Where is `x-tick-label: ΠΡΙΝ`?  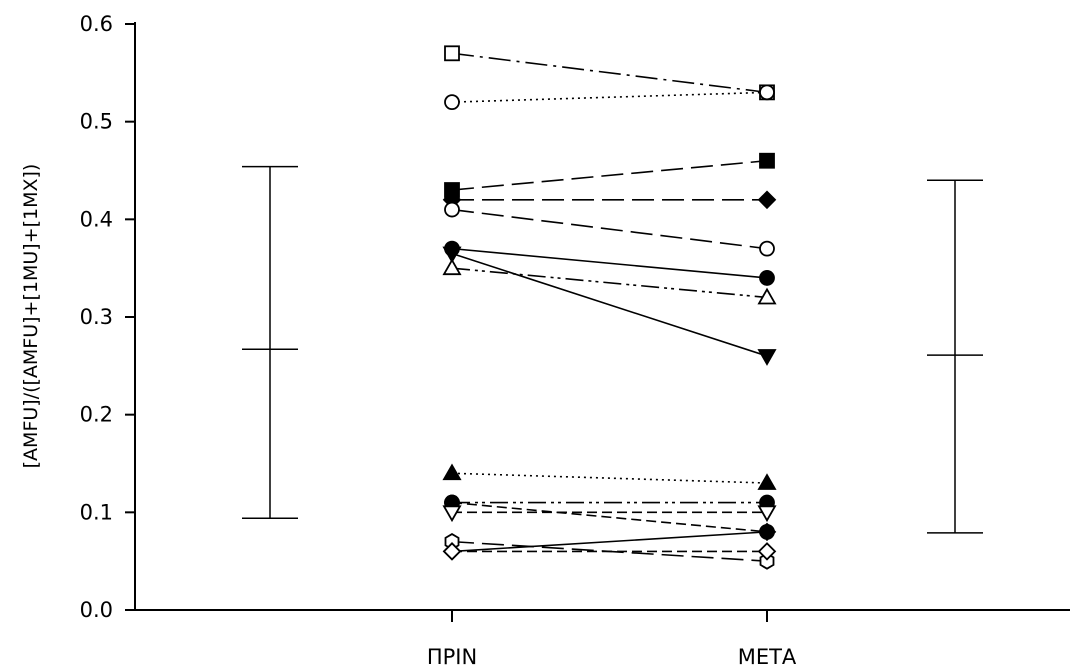
x-tick-label: ΠΡΙΝ is located at coordinates (452, 656).